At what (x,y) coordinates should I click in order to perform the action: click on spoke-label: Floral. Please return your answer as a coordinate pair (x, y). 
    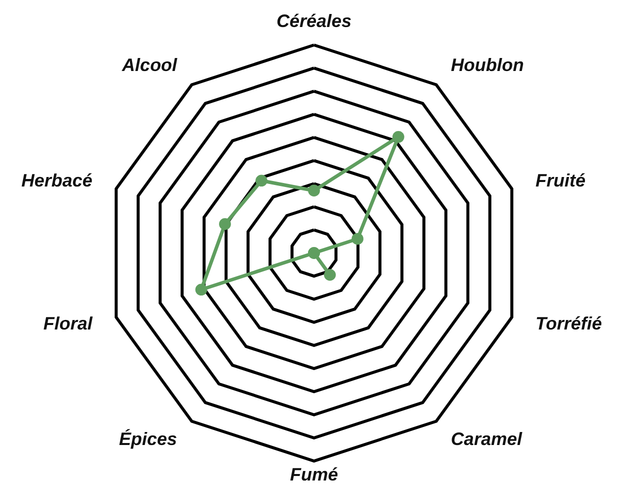
    Looking at the image, I should click on (68, 323).